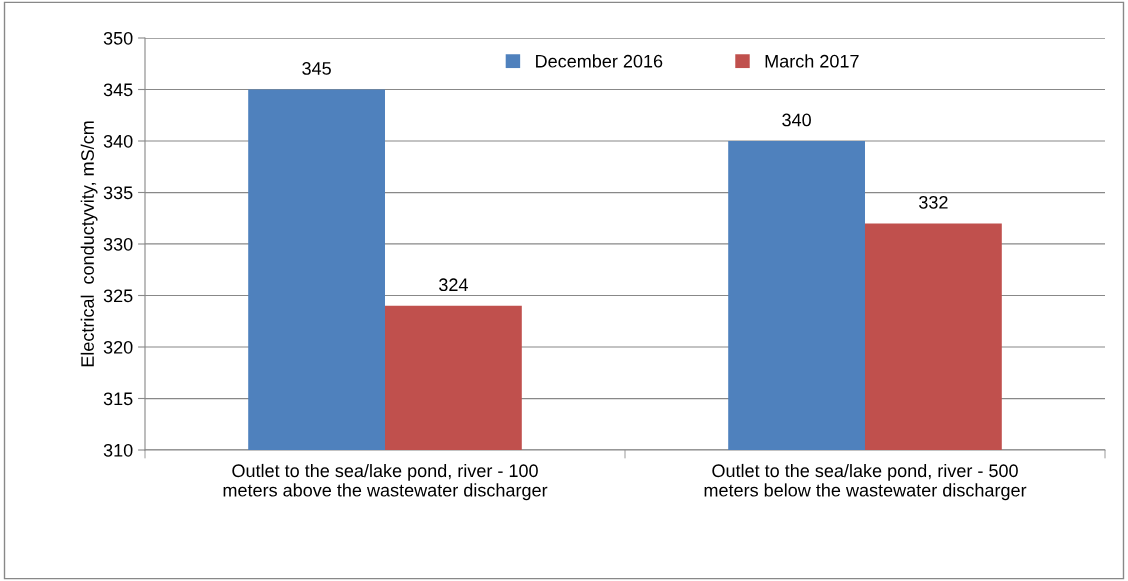  What do you see at coordinates (812, 61) in the screenshot?
I see `legend-label: March 2017` at bounding box center [812, 61].